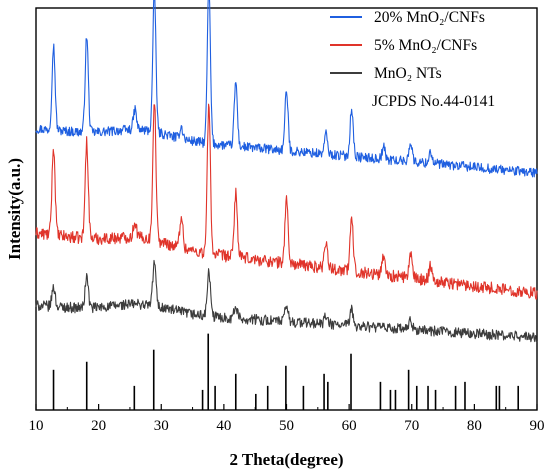 Image resolution: width=550 pixels, height=473 pixels. What do you see at coordinates (537, 426) in the screenshot?
I see `x-tick-label: 90` at bounding box center [537, 426].